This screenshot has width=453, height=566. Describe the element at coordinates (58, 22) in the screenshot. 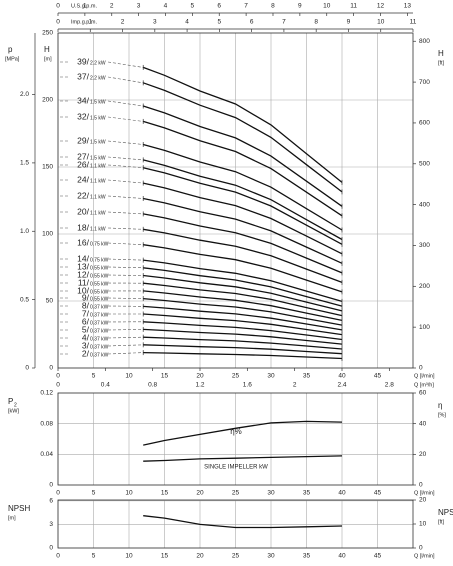

I see `impgpm-tick-label: 0` at that location.